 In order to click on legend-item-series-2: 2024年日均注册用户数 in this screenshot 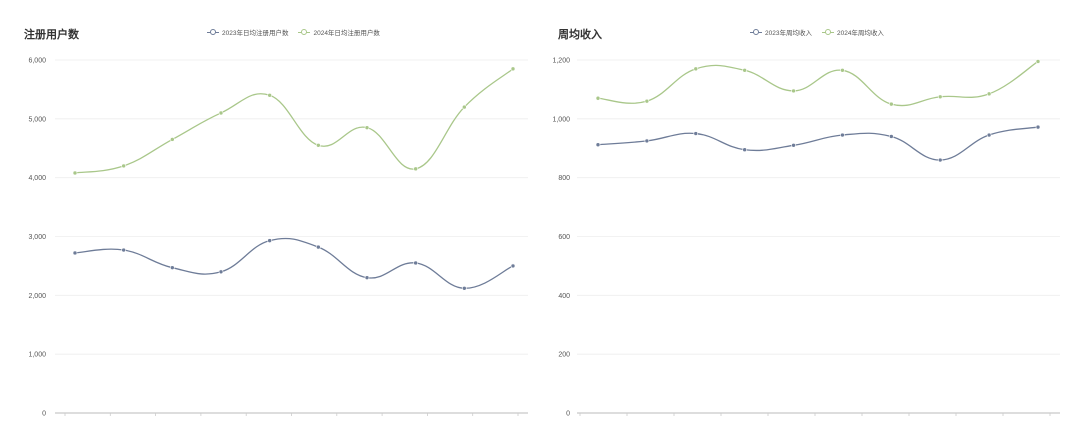, I will do `click(339, 32)`.